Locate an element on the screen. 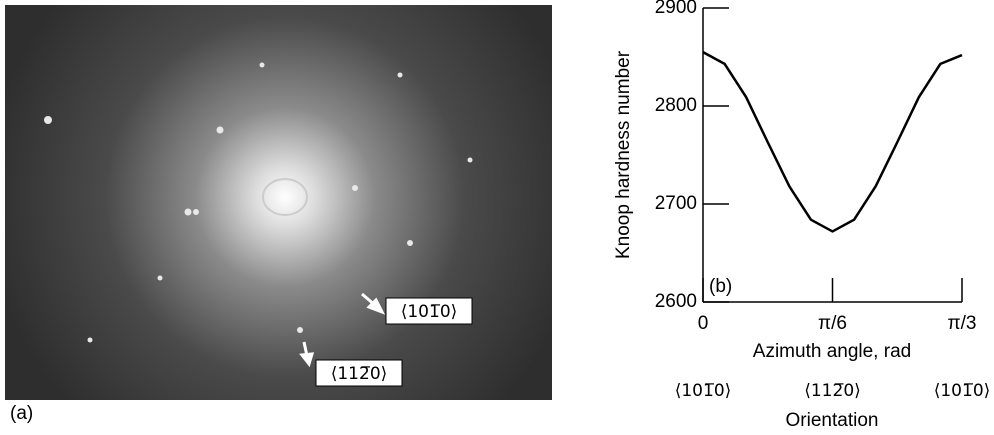 The height and width of the screenshot is (435, 994). panel-label: (b) is located at coordinates (720, 286).